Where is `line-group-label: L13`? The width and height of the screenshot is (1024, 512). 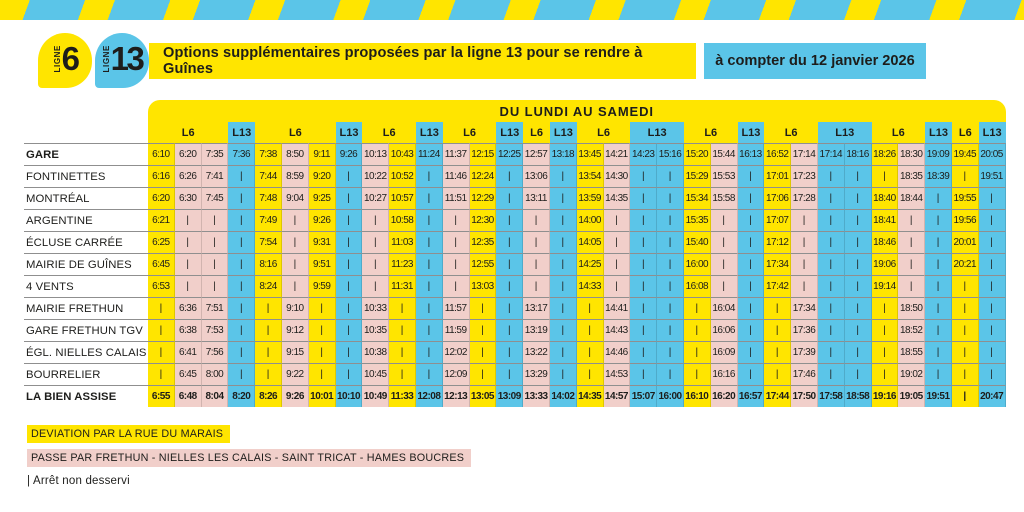
line-group-label: L13 is located at coordinates (563, 132).